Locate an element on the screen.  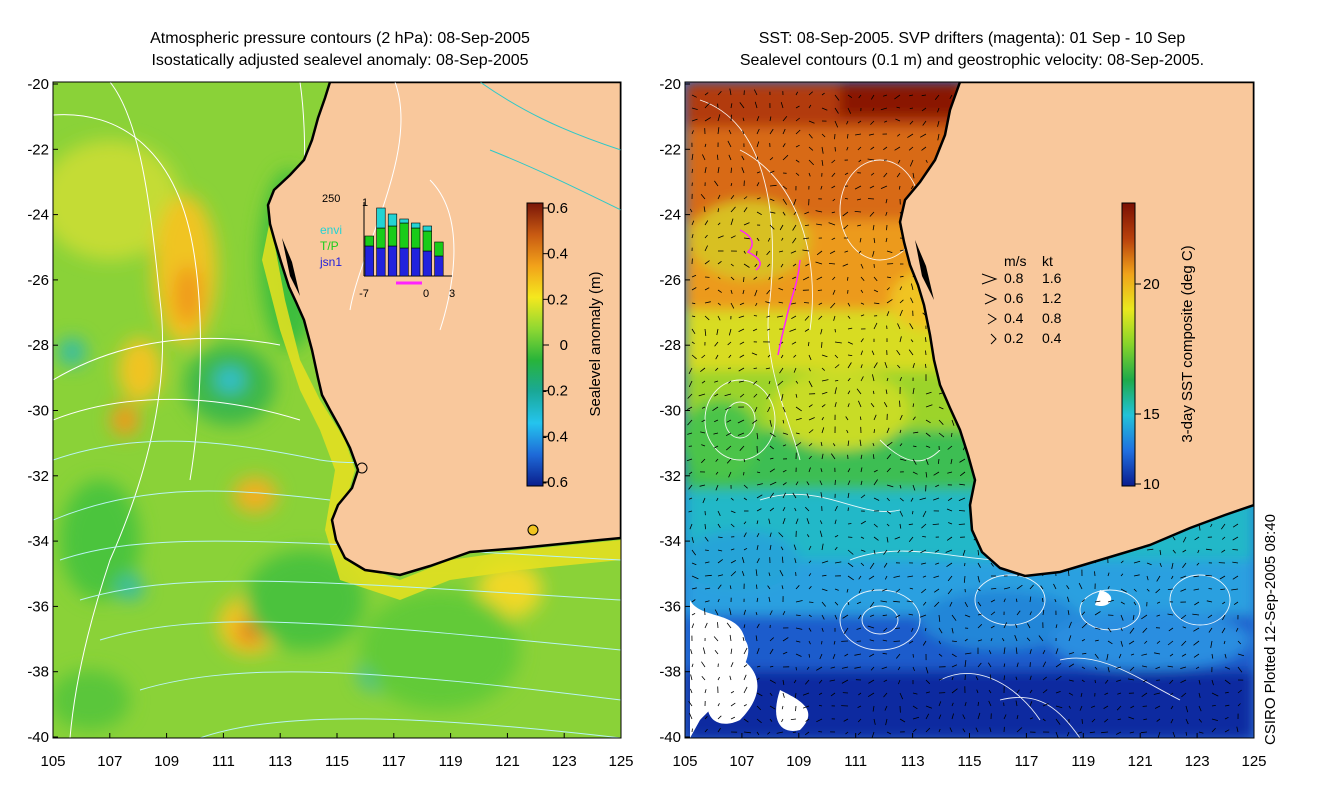
x-tick-label: 113 is located at coordinates (280, 761).